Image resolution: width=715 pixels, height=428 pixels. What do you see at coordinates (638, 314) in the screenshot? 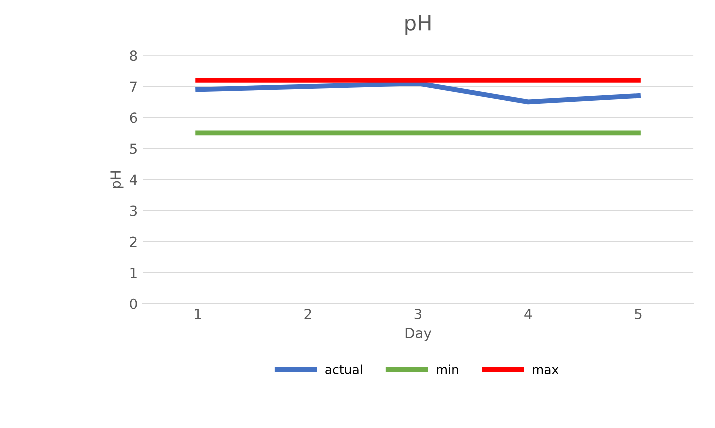
I see `x-tick-label: 5` at bounding box center [638, 314].